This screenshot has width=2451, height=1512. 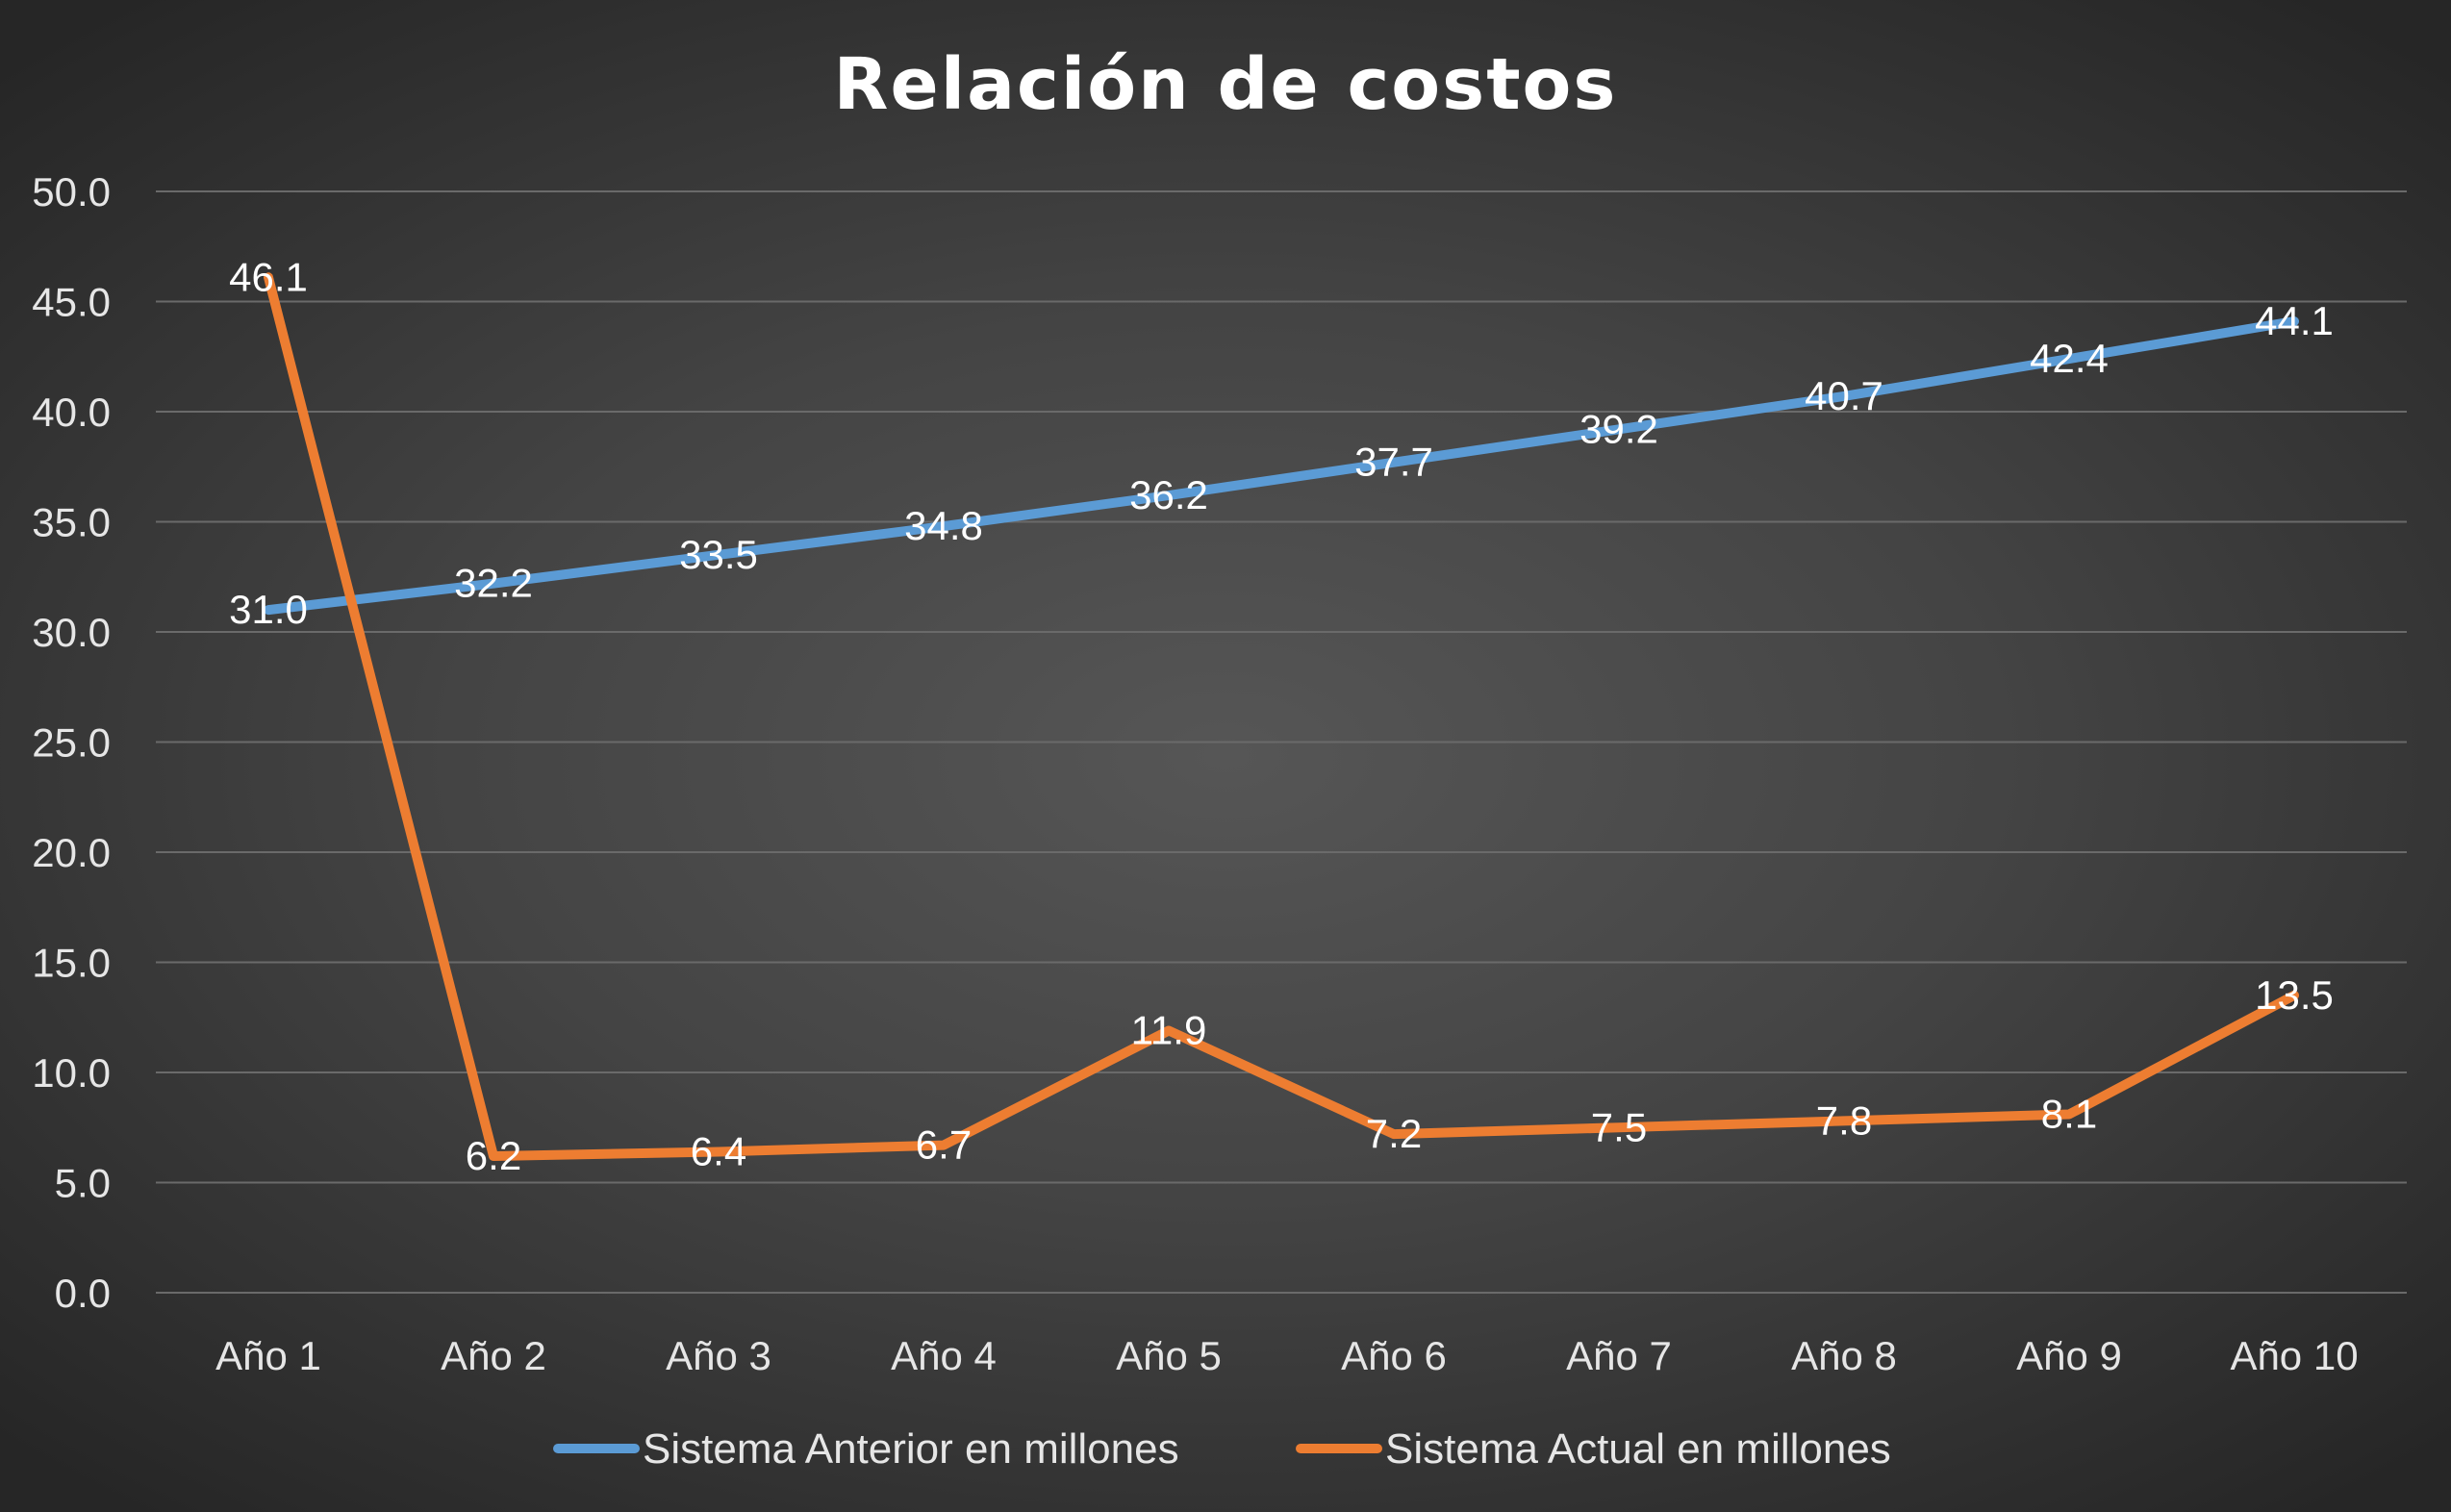 What do you see at coordinates (71, 413) in the screenshot?
I see `y-tick-label: 40.0` at bounding box center [71, 413].